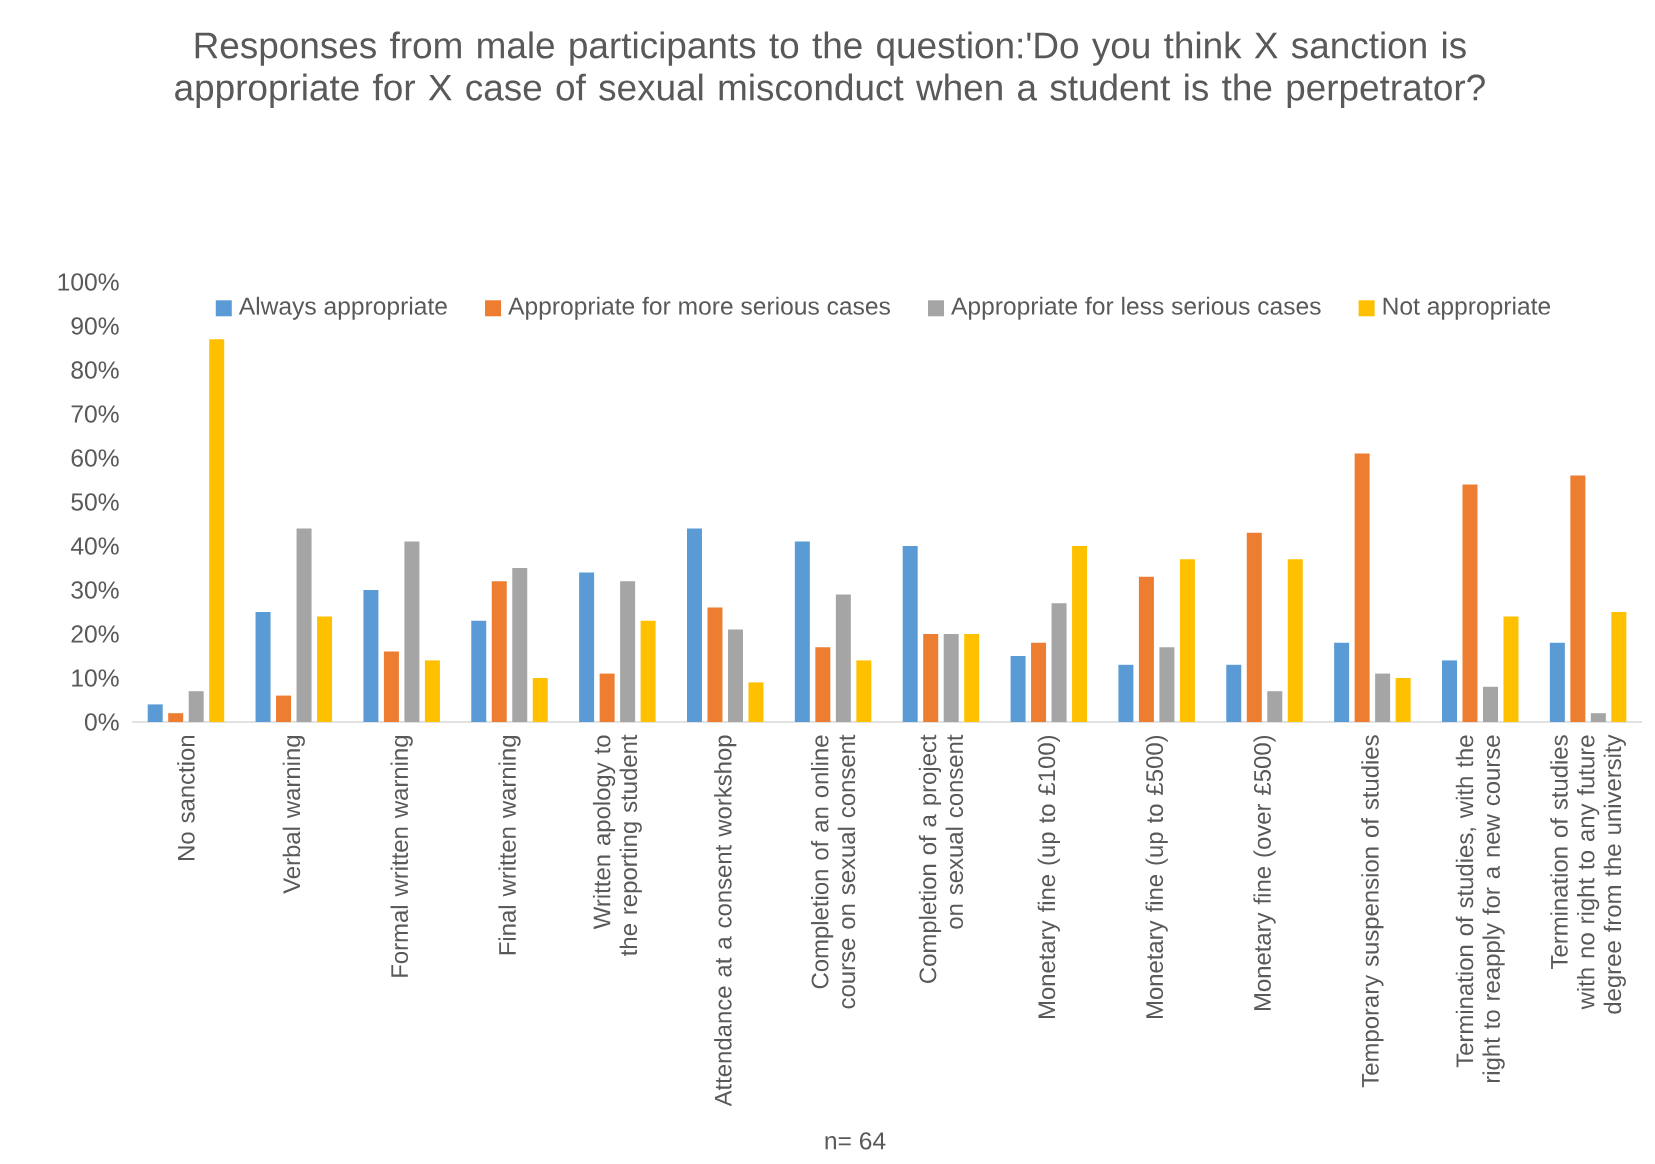  I want to click on x-tick-label: Formal written warning, so click(401, 856).